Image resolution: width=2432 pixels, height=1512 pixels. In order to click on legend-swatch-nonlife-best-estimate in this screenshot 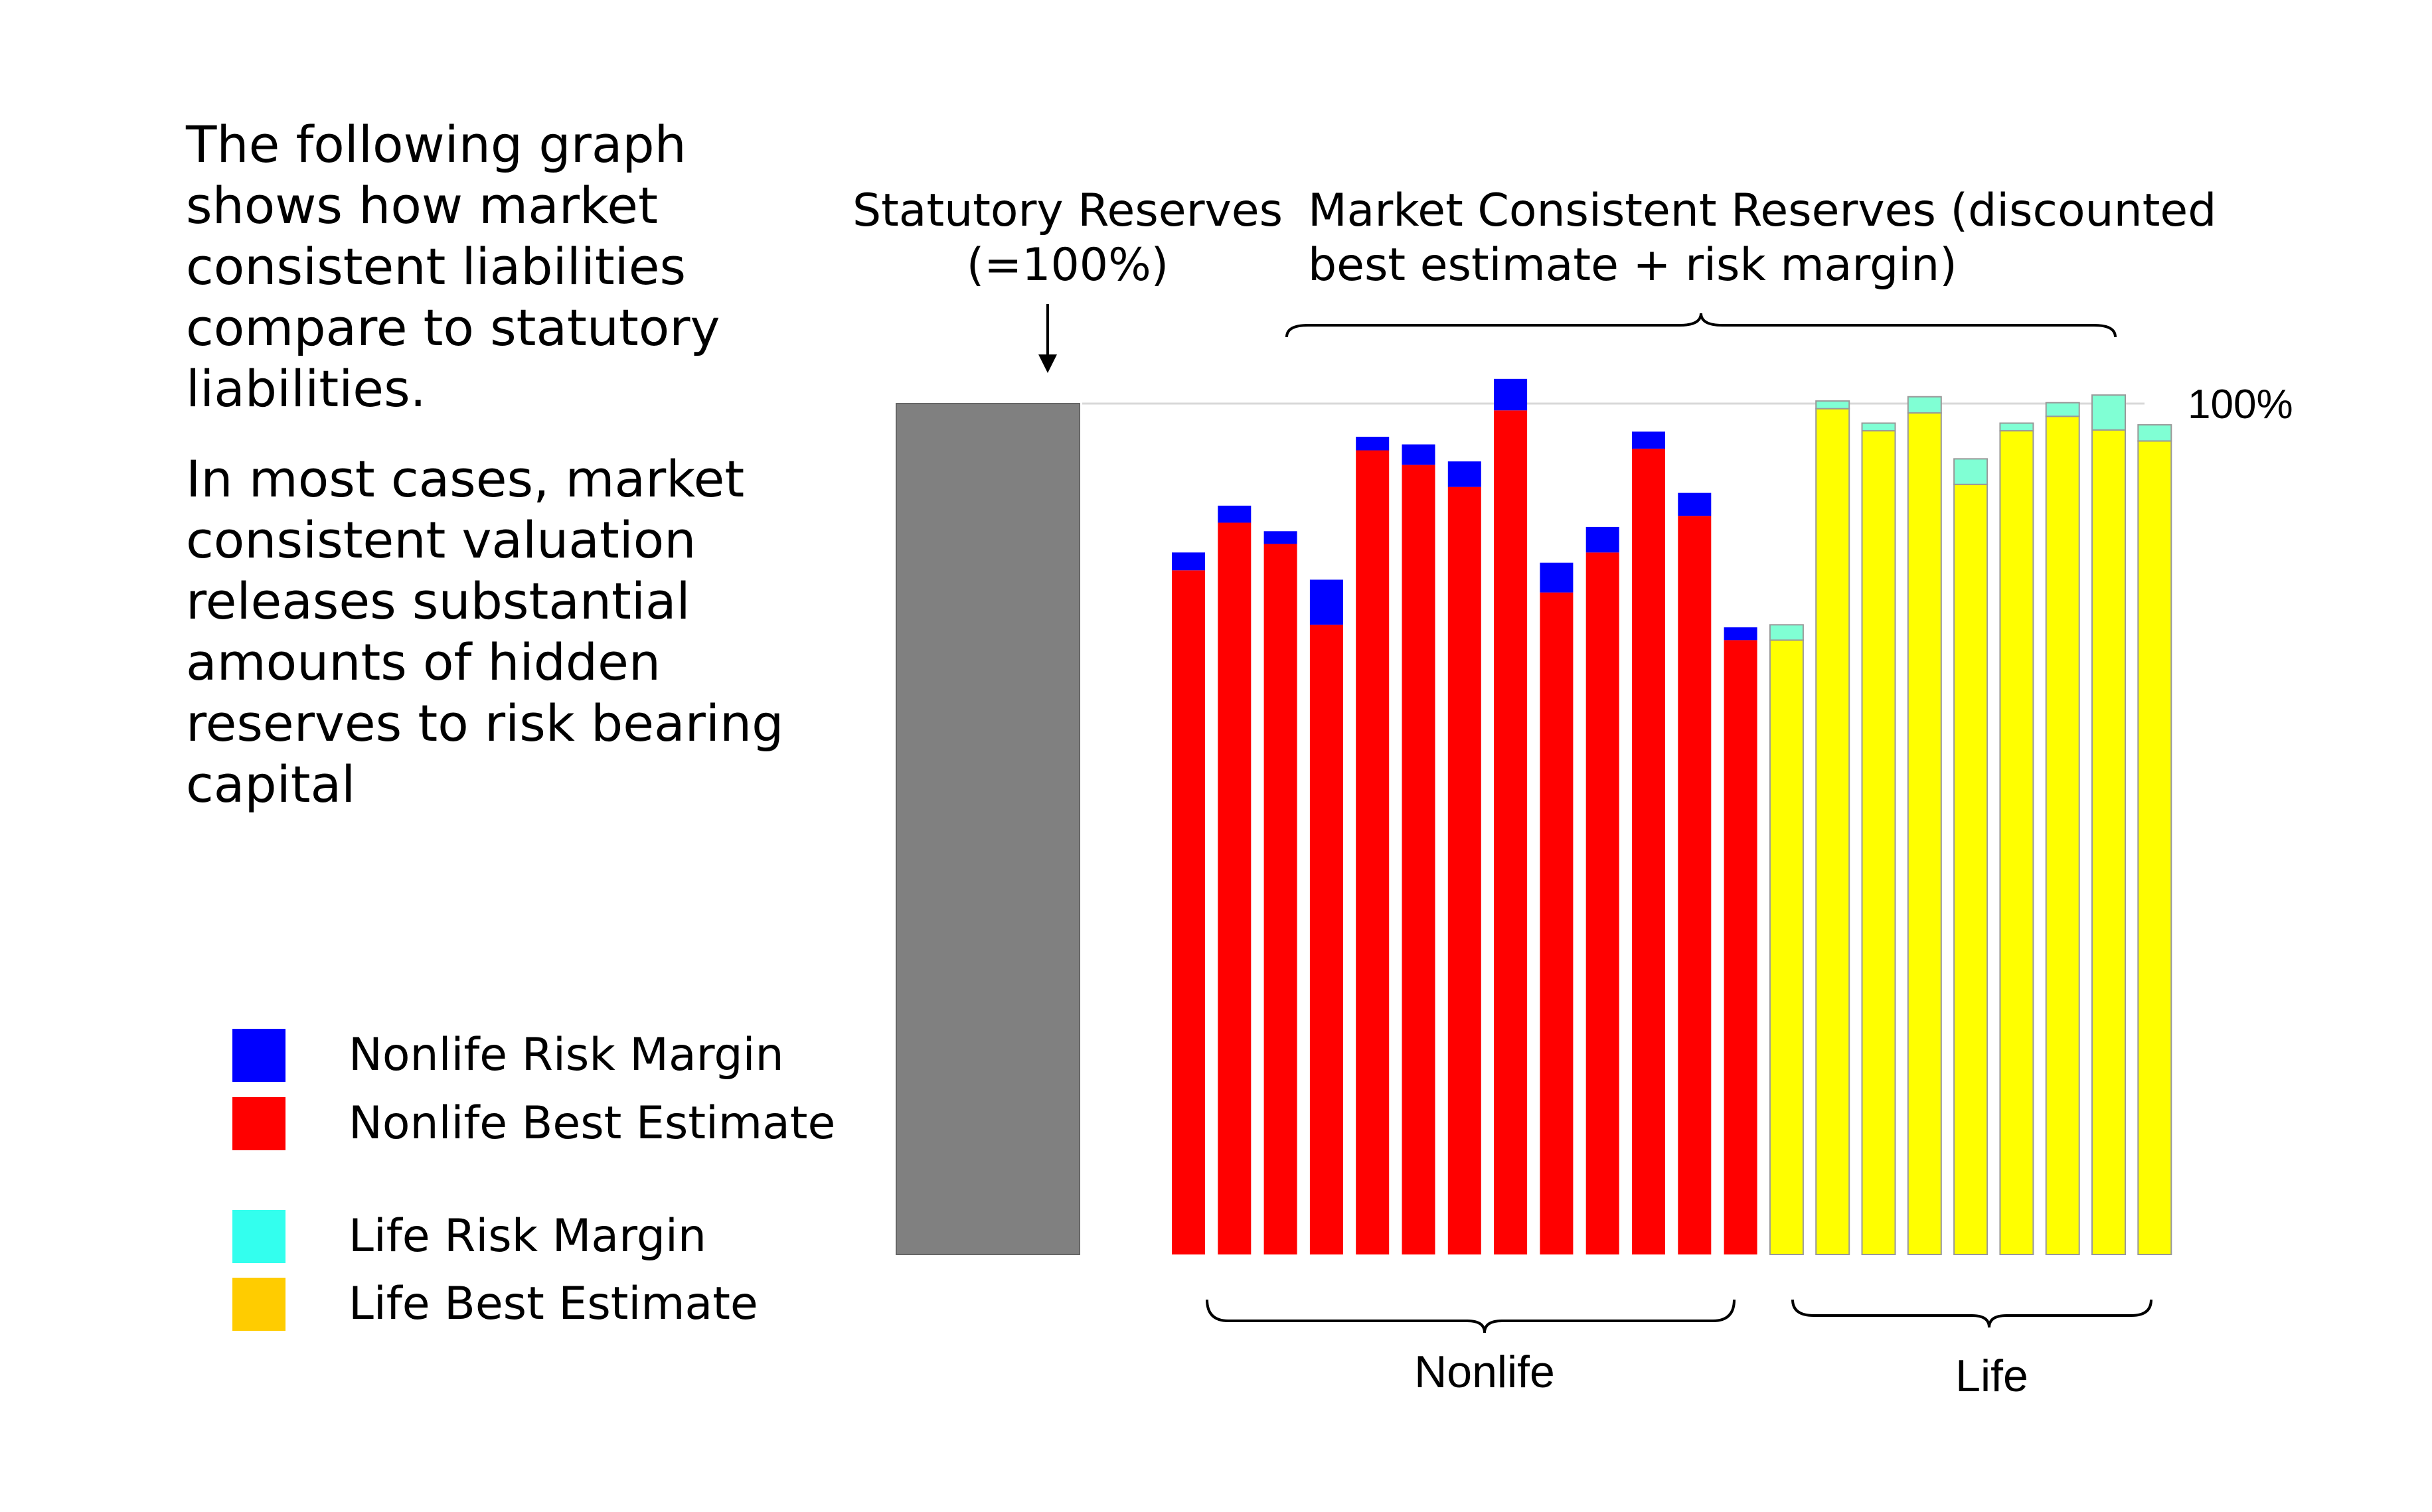, I will do `click(258, 1123)`.